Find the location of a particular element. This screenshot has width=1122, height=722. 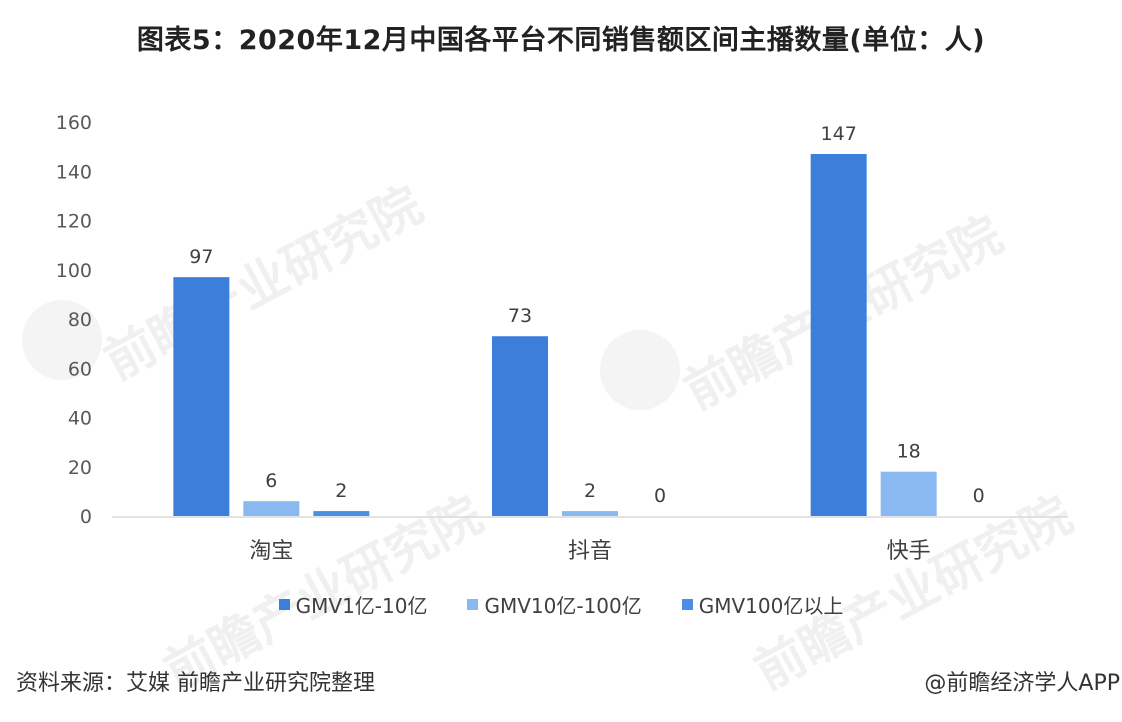

legend-label: GMV1亿-10亿 is located at coordinates (361, 606).